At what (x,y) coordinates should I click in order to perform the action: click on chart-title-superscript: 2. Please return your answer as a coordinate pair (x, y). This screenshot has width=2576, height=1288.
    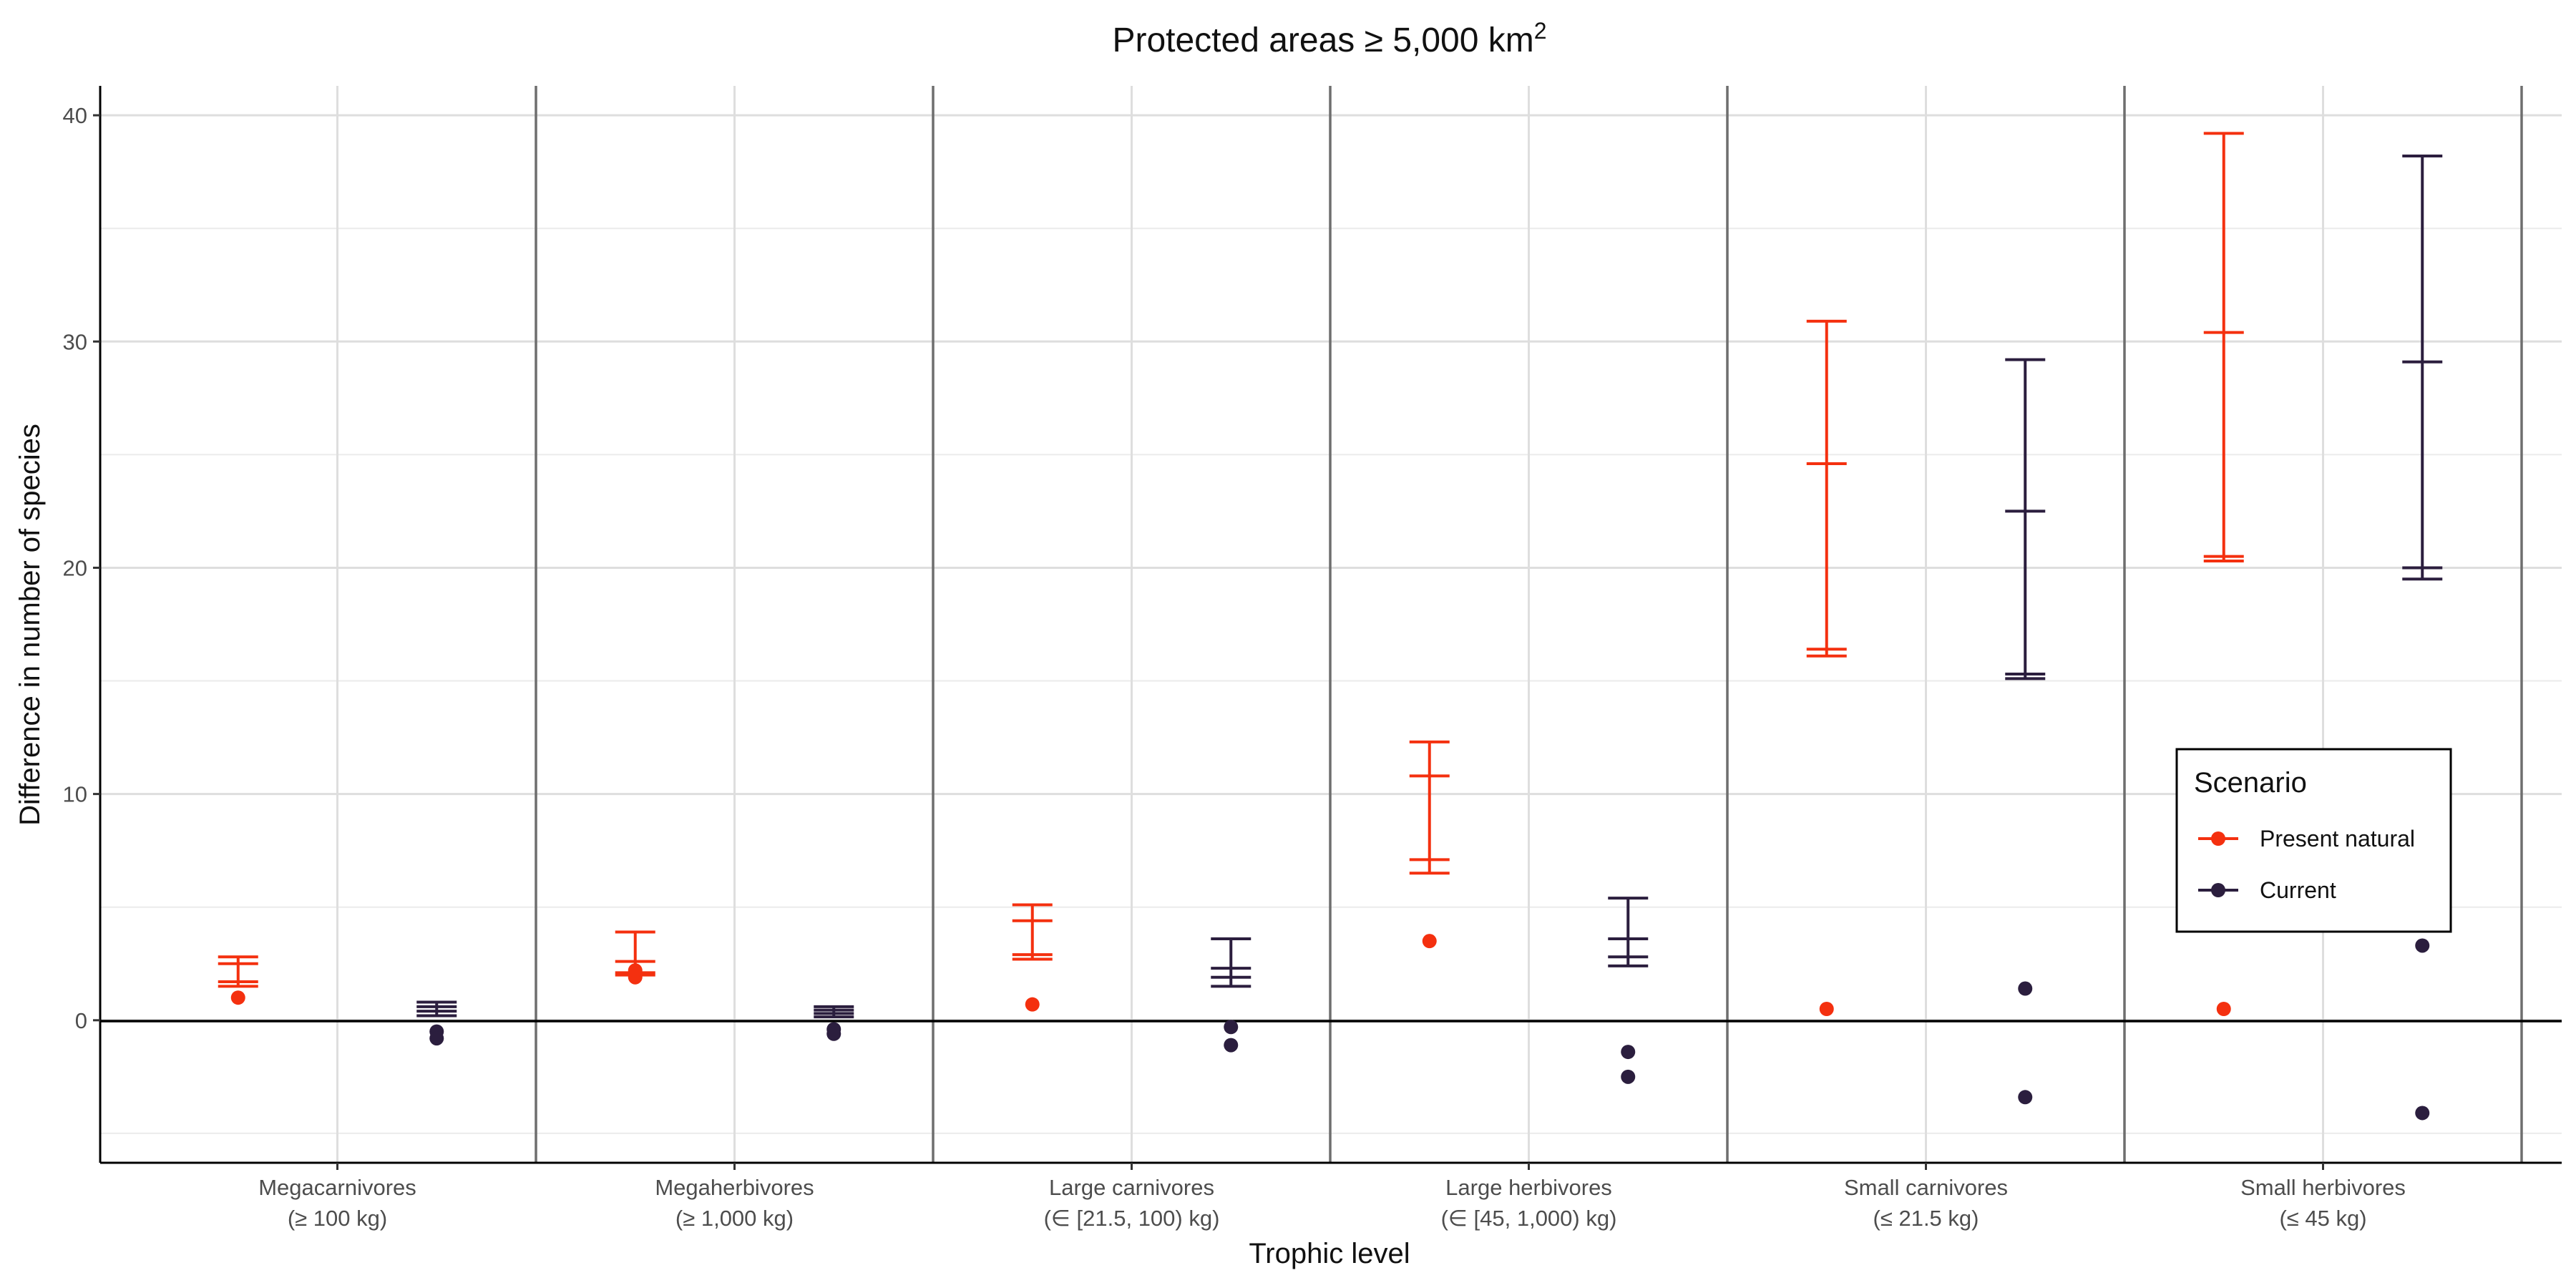
    Looking at the image, I should click on (1540, 31).